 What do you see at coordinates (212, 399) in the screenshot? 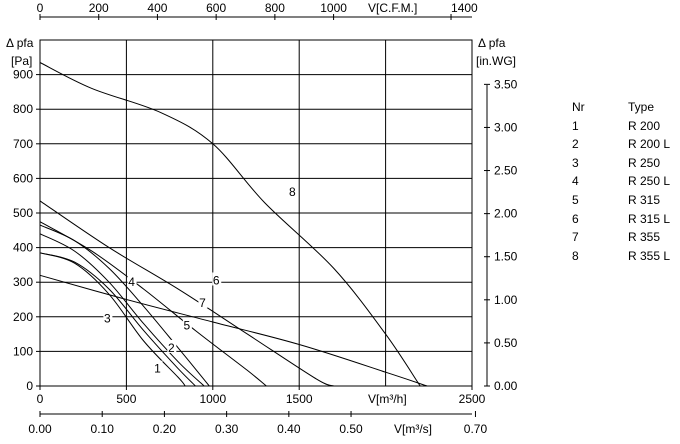
I see `x-bottom1-tick-label: 1000` at bounding box center [212, 399].